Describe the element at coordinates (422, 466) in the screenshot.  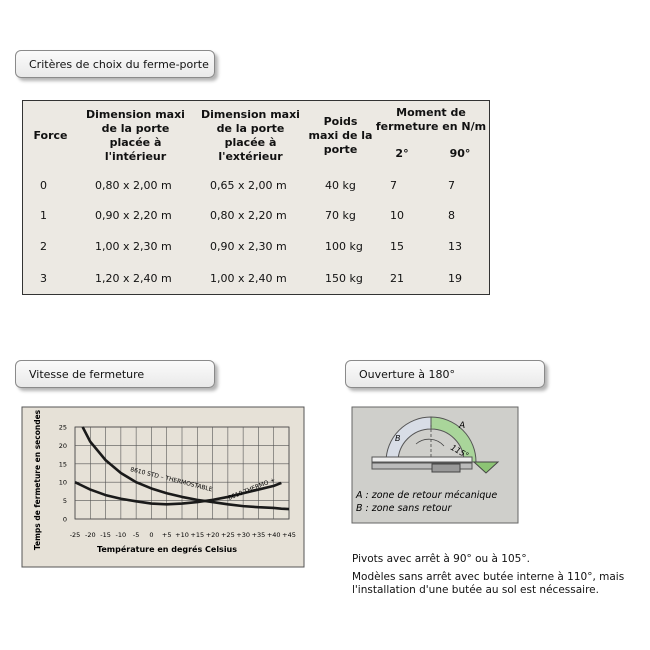
I see `door` at that location.